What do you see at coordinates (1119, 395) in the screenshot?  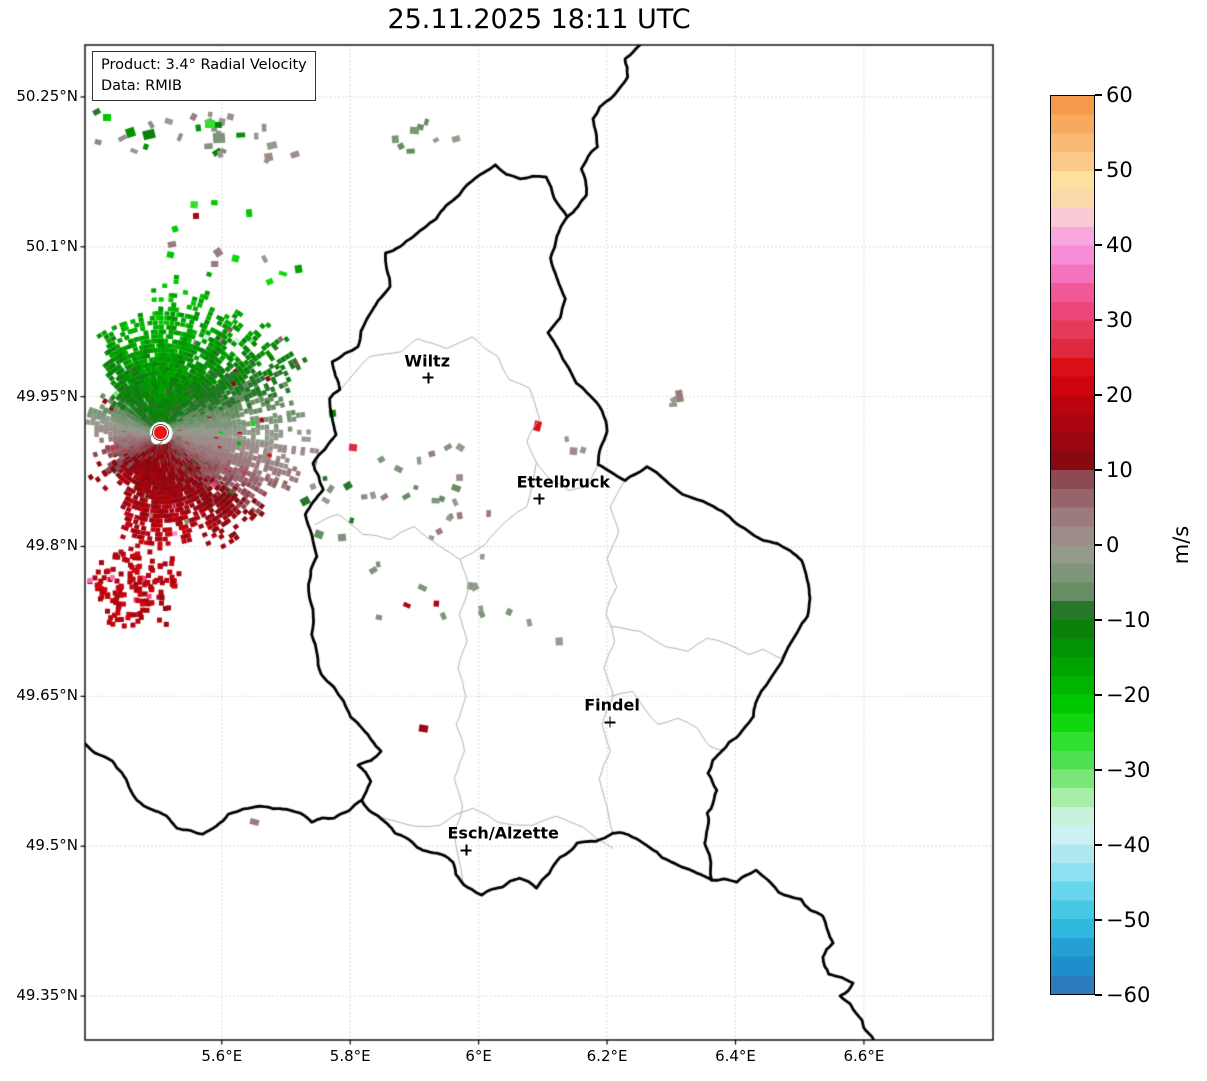 I see `colorbar-tick-label: 20` at bounding box center [1119, 395].